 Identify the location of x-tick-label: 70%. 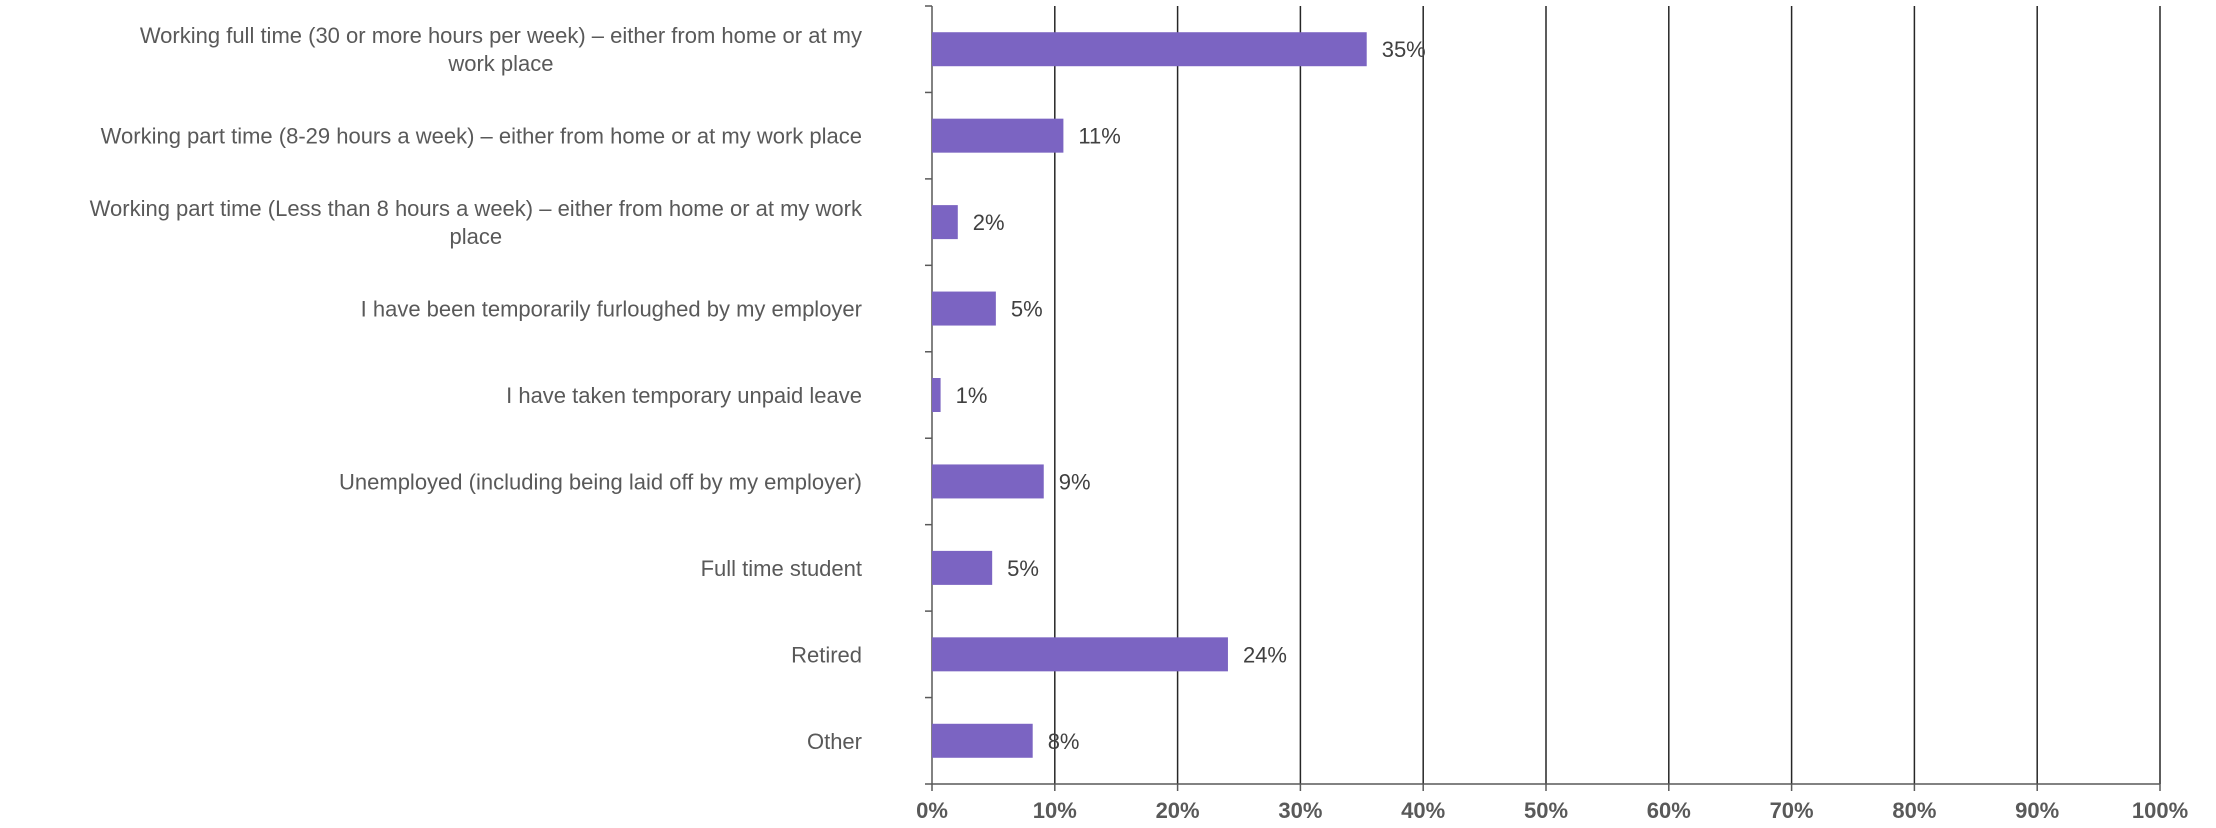
(1792, 810).